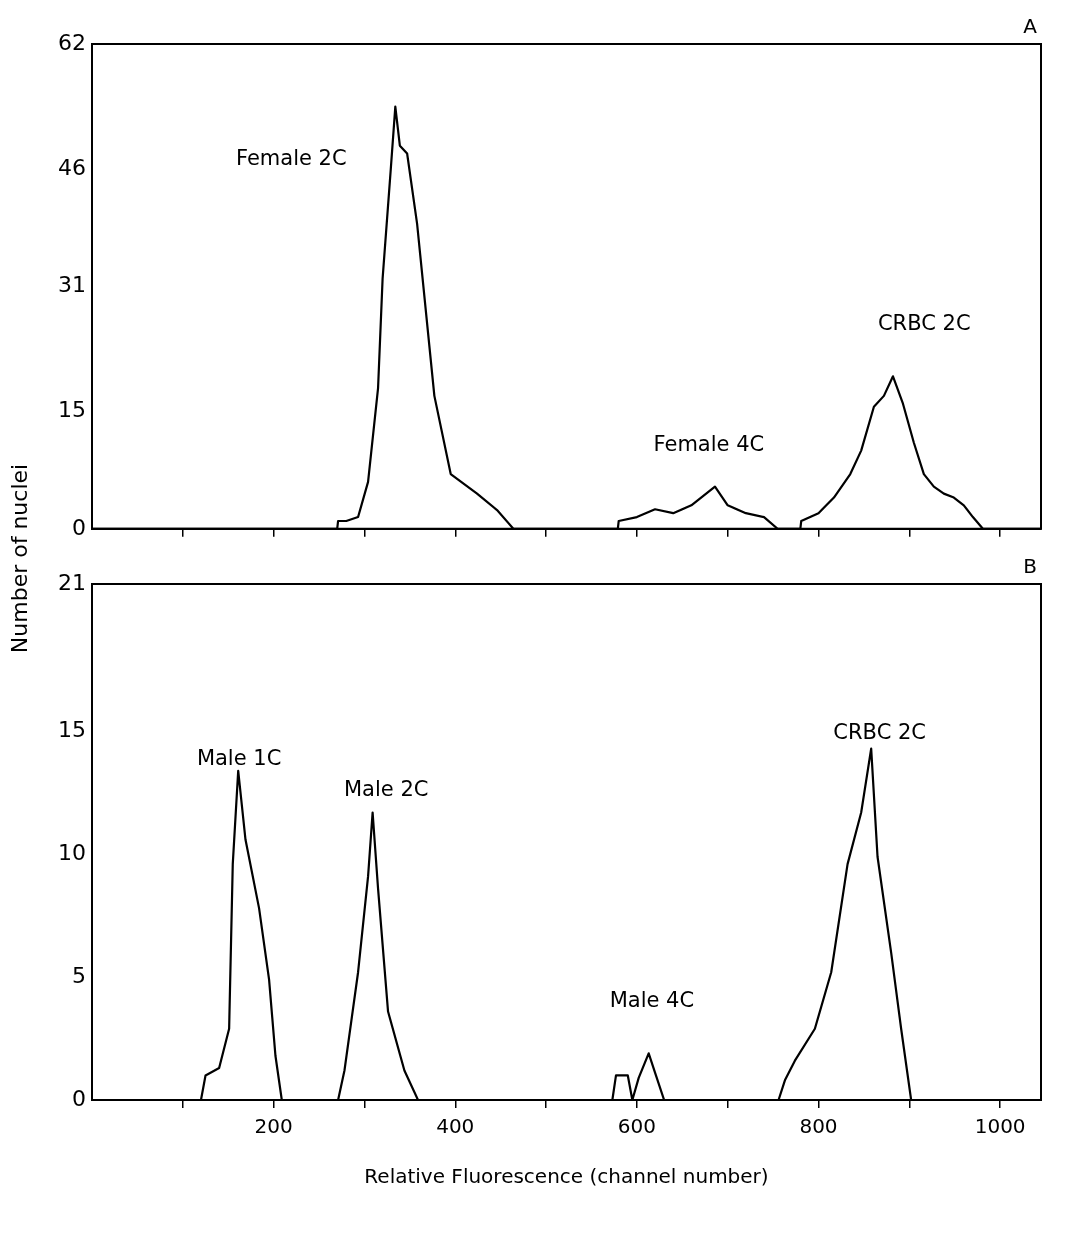  What do you see at coordinates (273, 1126) in the screenshot?
I see `x-tick-label: 200` at bounding box center [273, 1126].